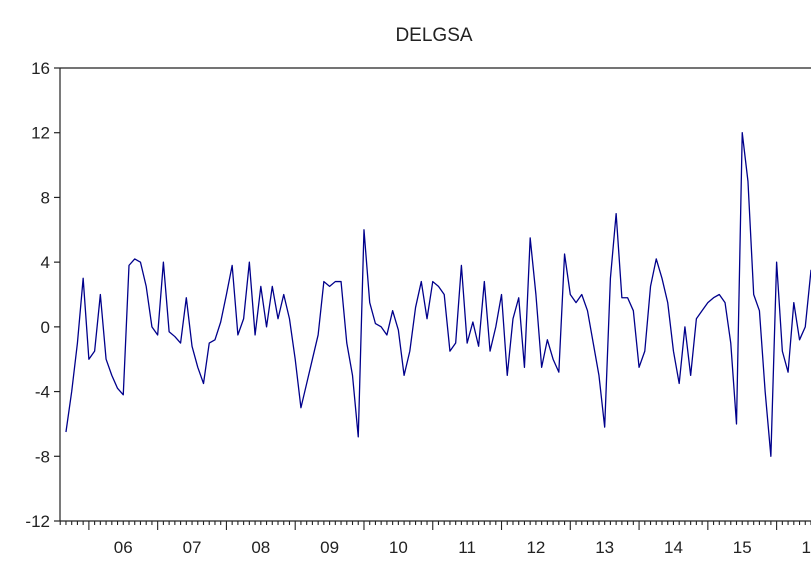  I want to click on y-tick-label: -12, so click(37, 521).